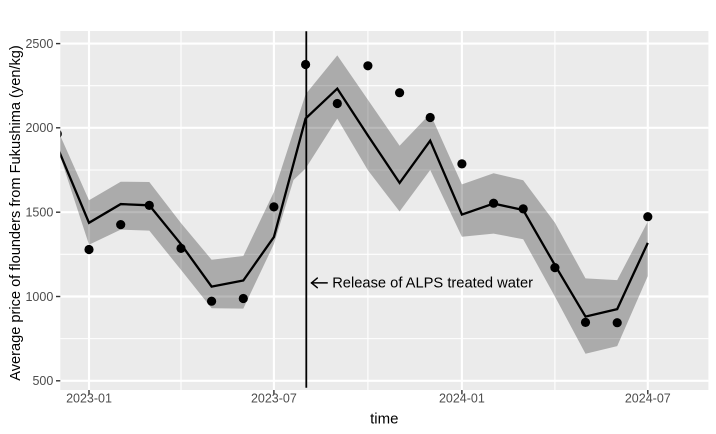 This screenshot has height=434, width=716. I want to click on svg-text: 1000, so click(39, 297).